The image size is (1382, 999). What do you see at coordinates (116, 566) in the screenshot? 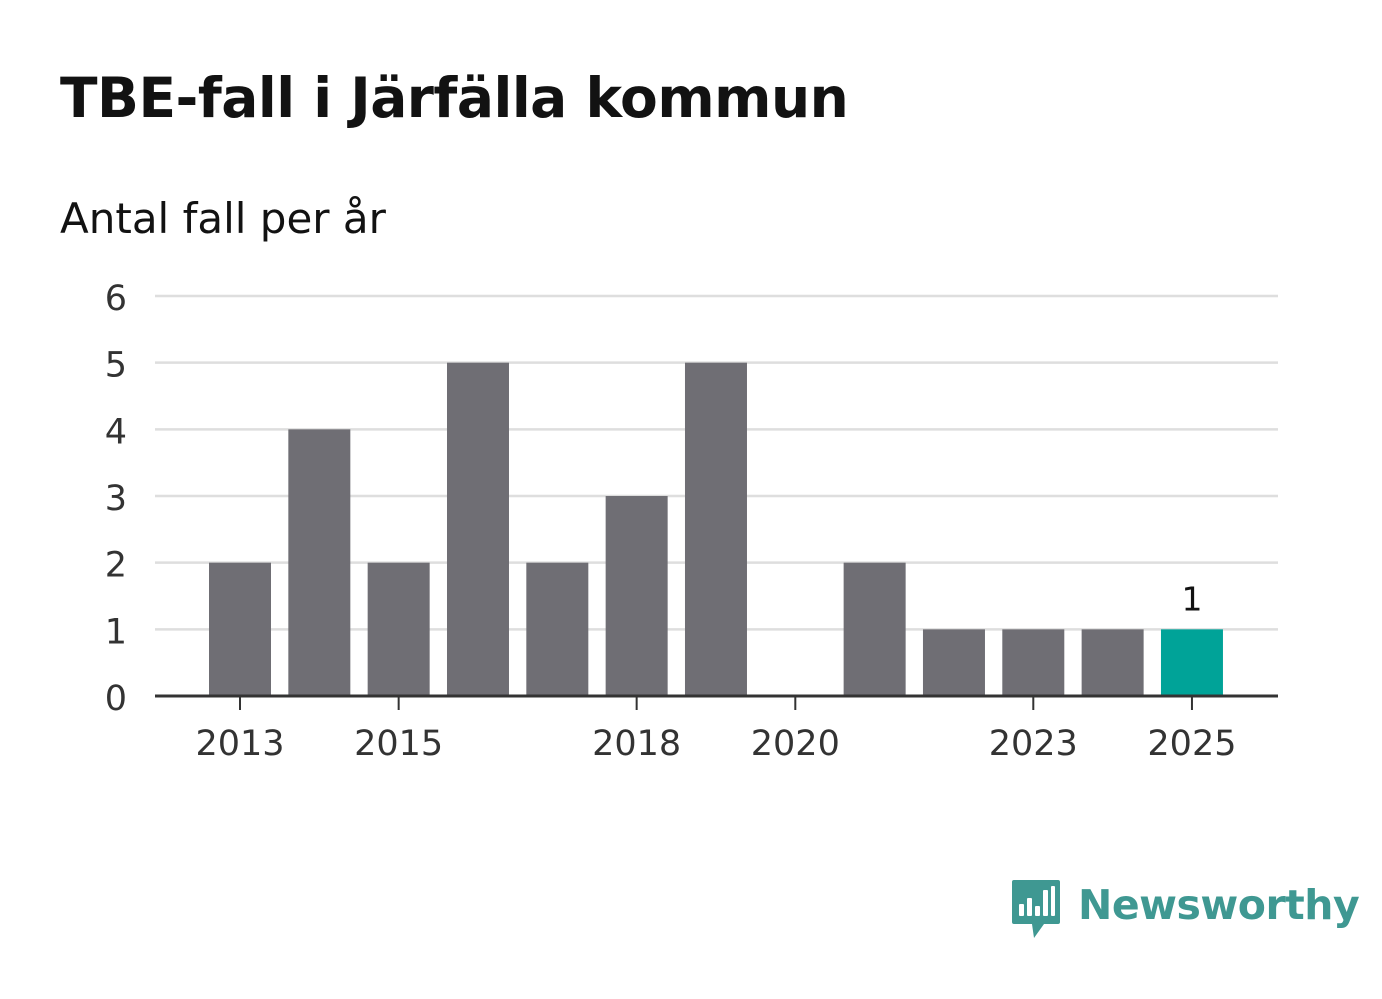
I see `y-tick-label: 2` at bounding box center [116, 566].